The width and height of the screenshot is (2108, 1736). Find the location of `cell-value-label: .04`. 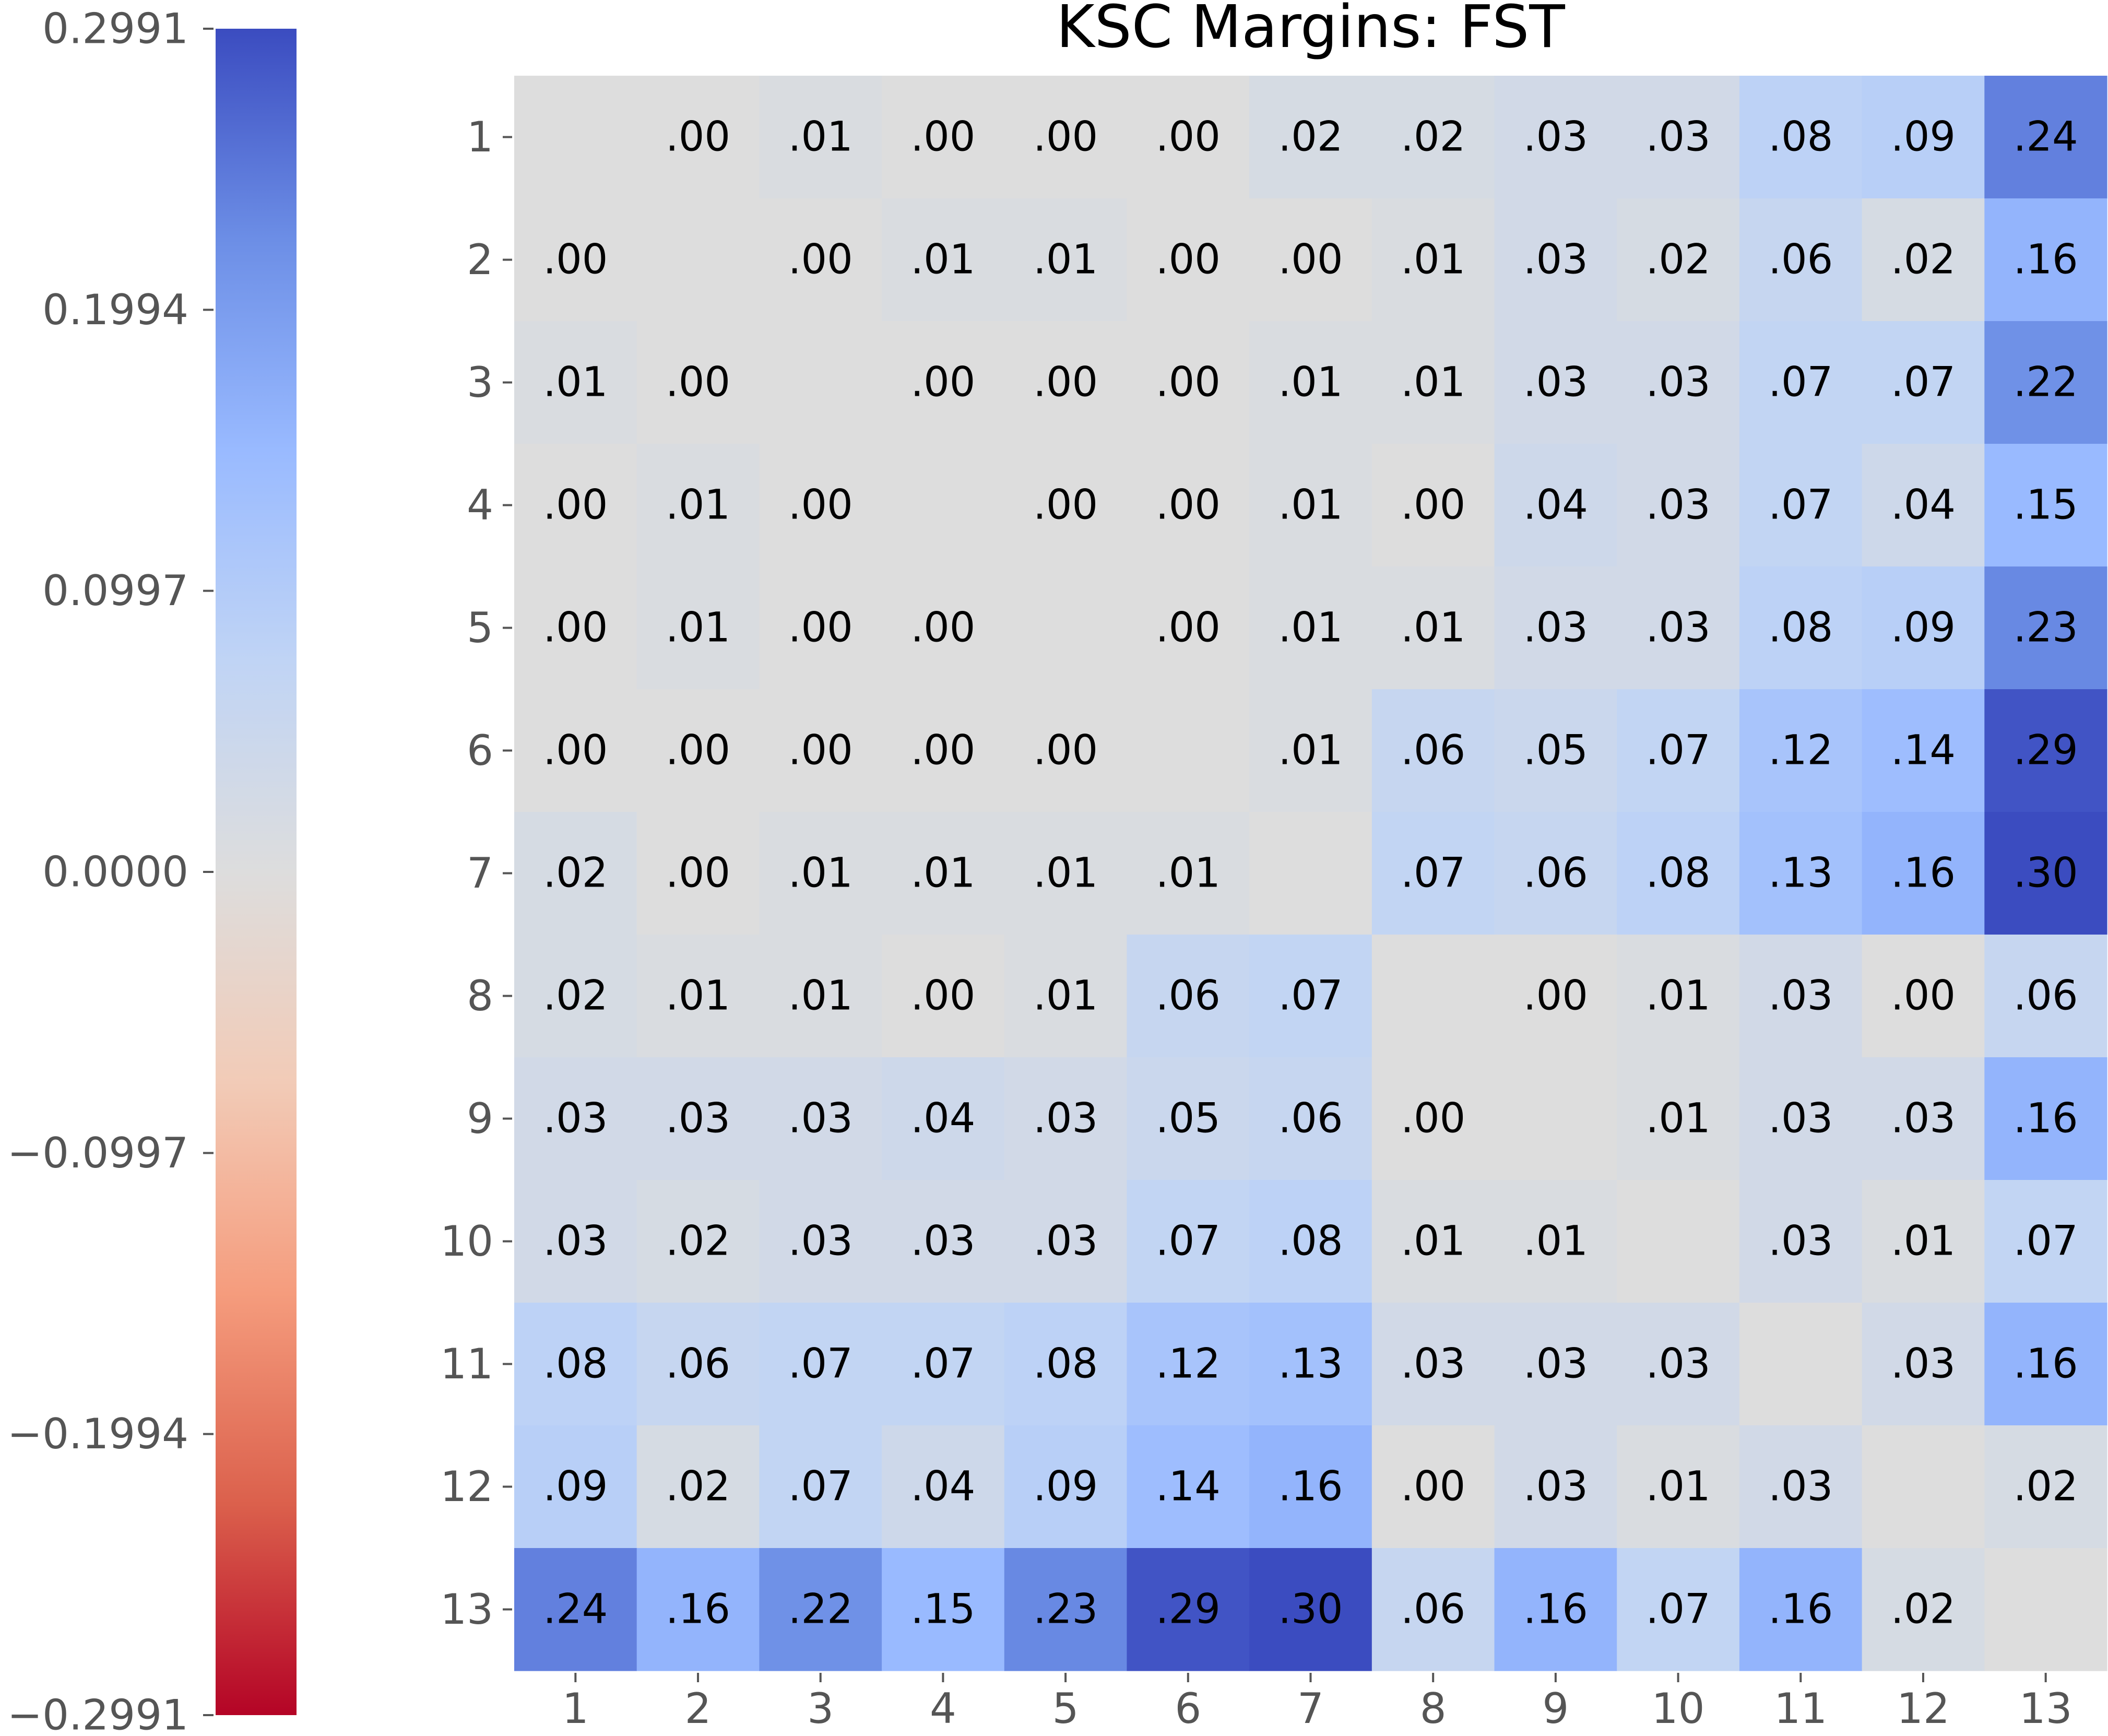

cell-value-label: .04 is located at coordinates (1924, 505).